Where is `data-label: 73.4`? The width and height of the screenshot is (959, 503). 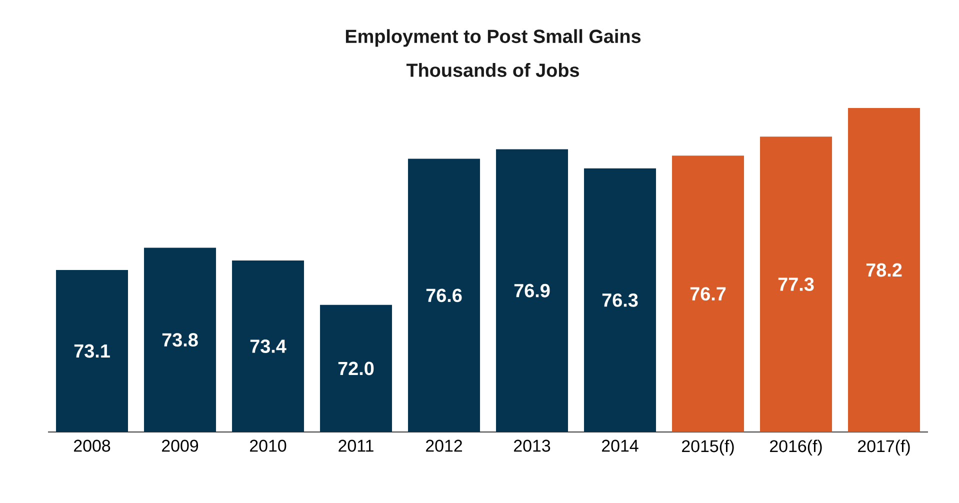 data-label: 73.4 is located at coordinates (268, 346).